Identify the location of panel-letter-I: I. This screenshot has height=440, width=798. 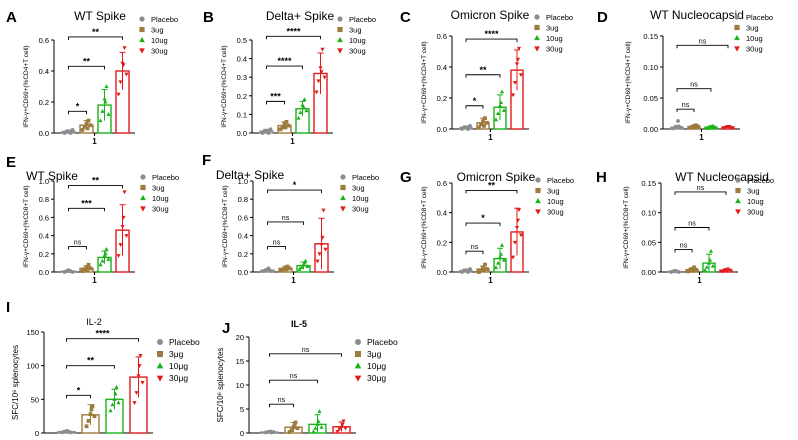
(8, 307).